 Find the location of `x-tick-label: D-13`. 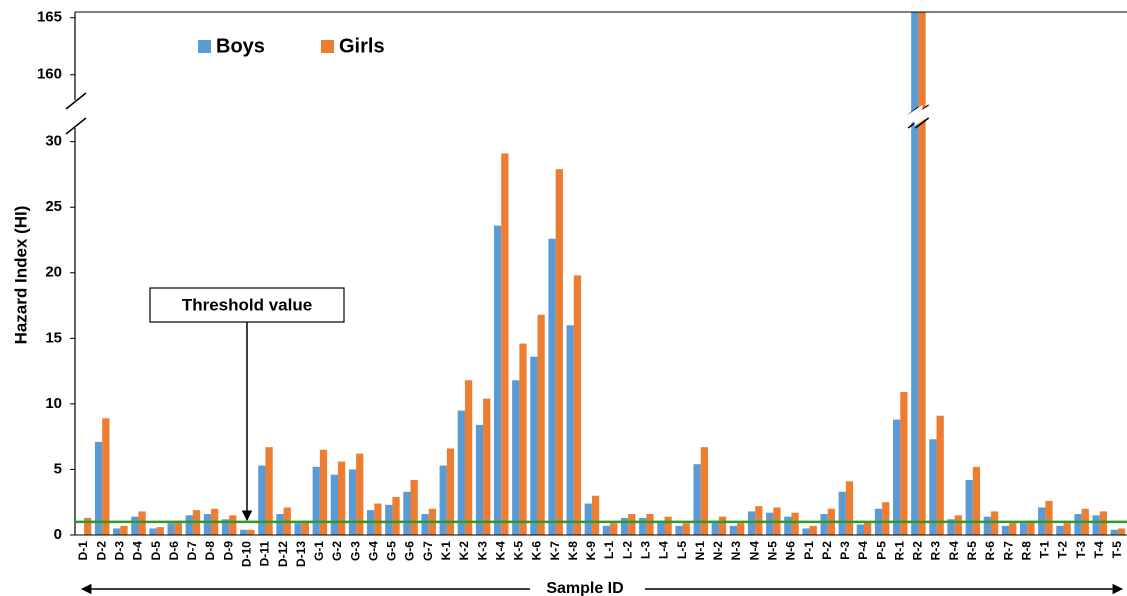

x-tick-label: D-13 is located at coordinates (301, 554).